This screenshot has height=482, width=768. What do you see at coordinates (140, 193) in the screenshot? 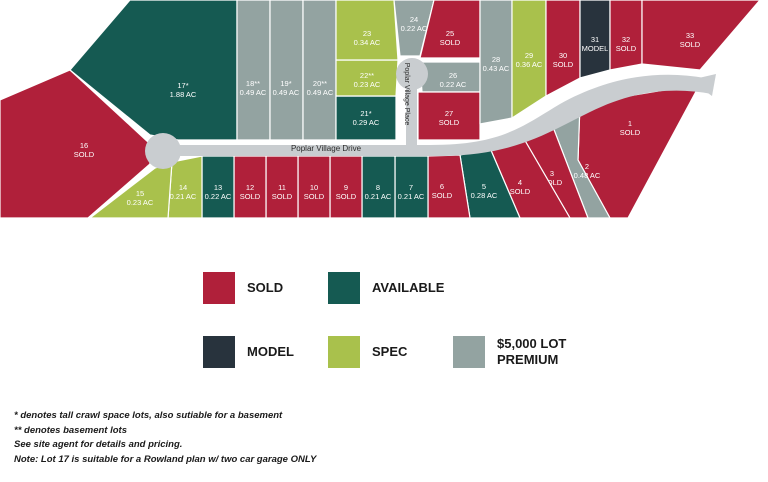
I see `lot-number: 15` at bounding box center [140, 193].